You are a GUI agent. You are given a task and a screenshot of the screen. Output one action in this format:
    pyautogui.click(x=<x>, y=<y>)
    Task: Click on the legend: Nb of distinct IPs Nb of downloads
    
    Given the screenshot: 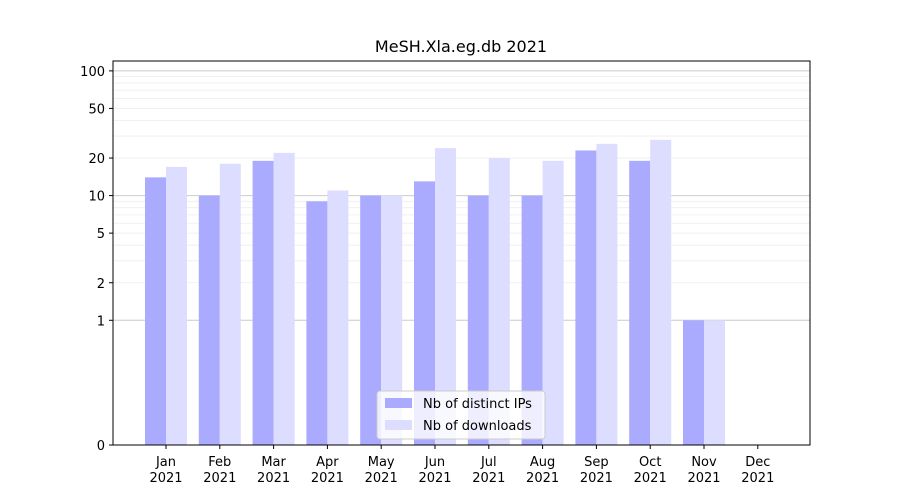 What is the action you would take?
    pyautogui.click(x=461, y=415)
    